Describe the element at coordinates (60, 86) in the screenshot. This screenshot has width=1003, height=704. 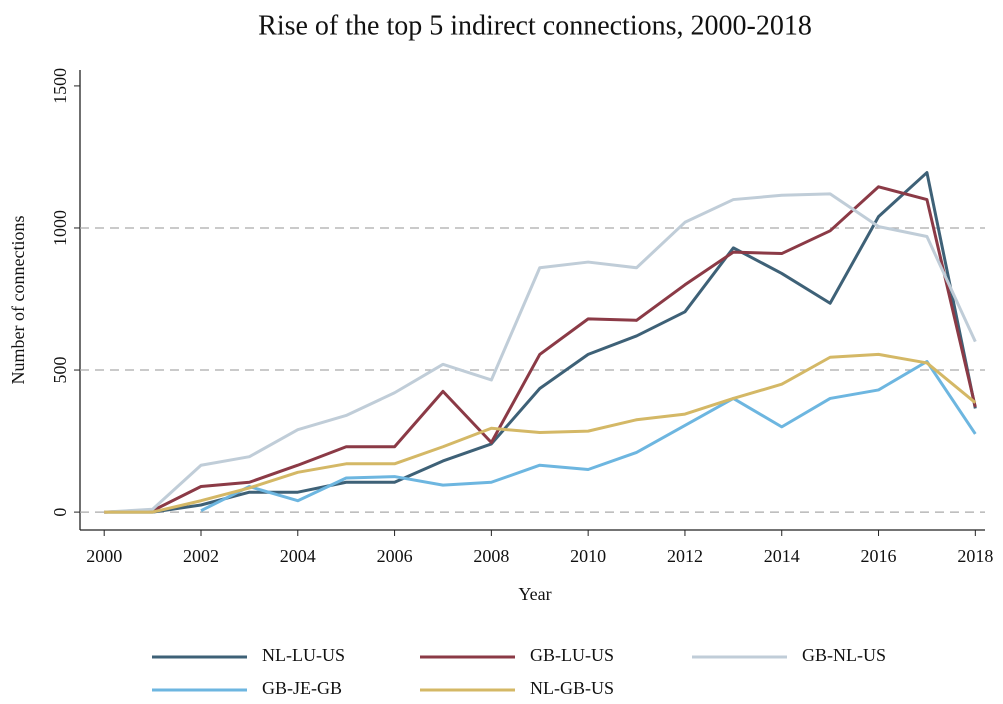
I see `y-tick-label: 1500` at that location.